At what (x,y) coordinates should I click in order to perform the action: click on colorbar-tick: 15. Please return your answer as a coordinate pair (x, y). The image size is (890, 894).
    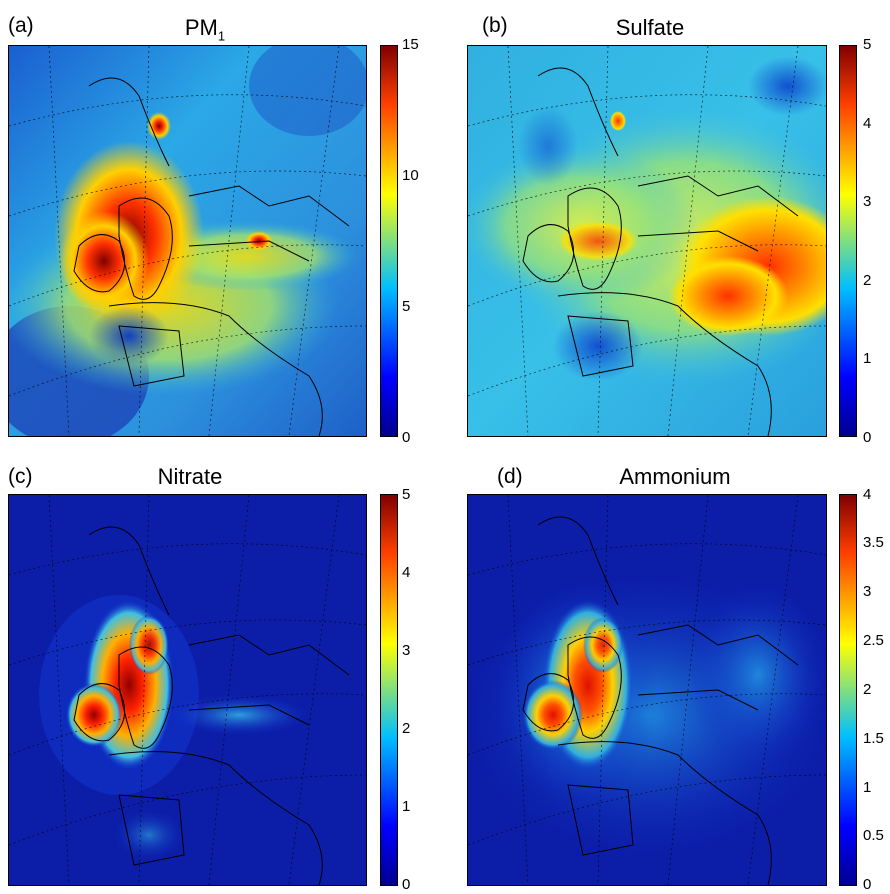
    Looking at the image, I should click on (410, 44).